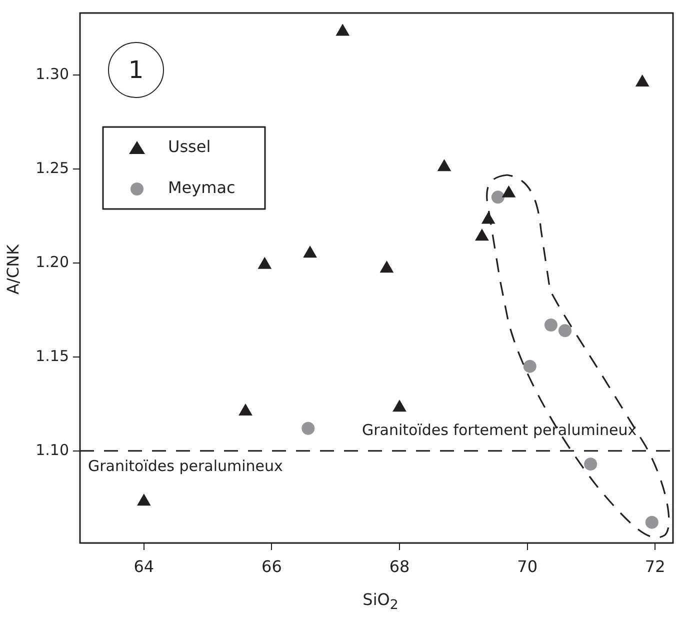 This screenshot has height=620, width=681. Describe the element at coordinates (399, 566) in the screenshot. I see `x-tick-label: 68` at that location.